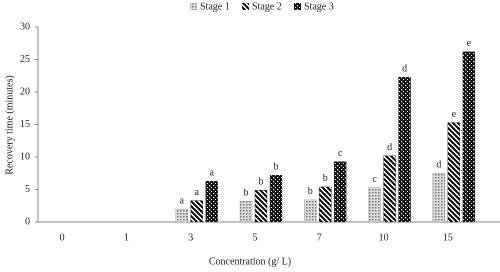 Image resolution: width=500 pixels, height=272 pixels. I want to click on x-tick-label: 1, so click(126, 237).